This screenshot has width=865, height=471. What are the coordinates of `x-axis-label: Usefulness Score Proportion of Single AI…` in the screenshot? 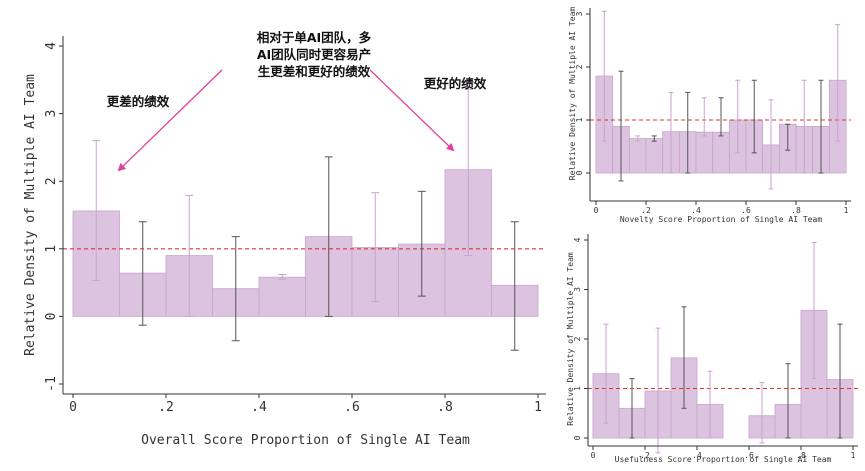 It's located at (723, 459).